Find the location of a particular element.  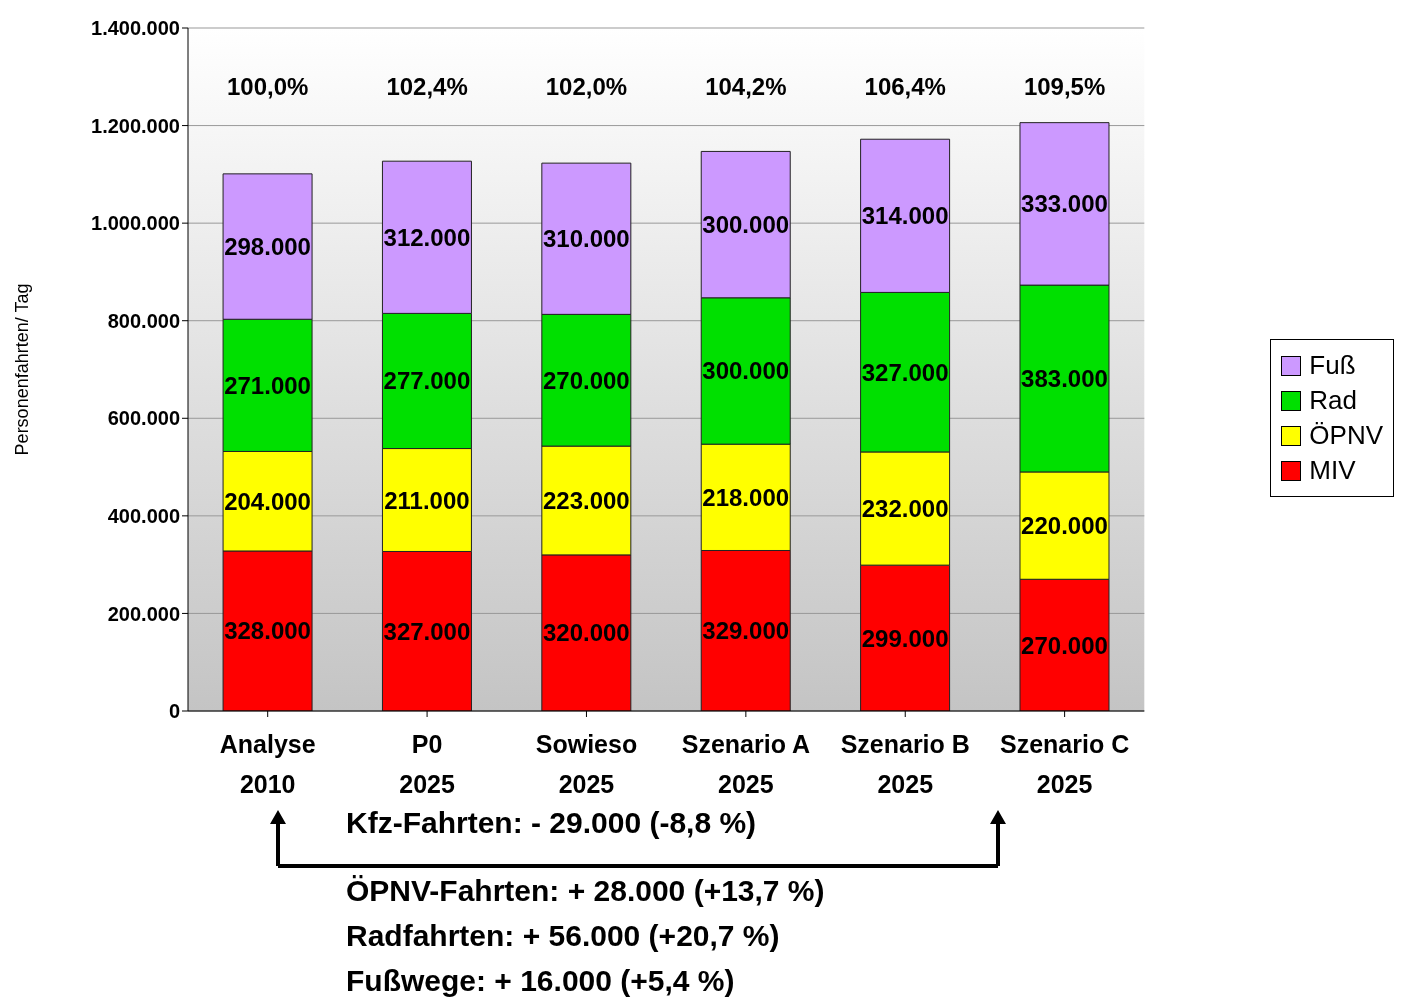

x-tick-label: P0 2025 is located at coordinates (427, 764).